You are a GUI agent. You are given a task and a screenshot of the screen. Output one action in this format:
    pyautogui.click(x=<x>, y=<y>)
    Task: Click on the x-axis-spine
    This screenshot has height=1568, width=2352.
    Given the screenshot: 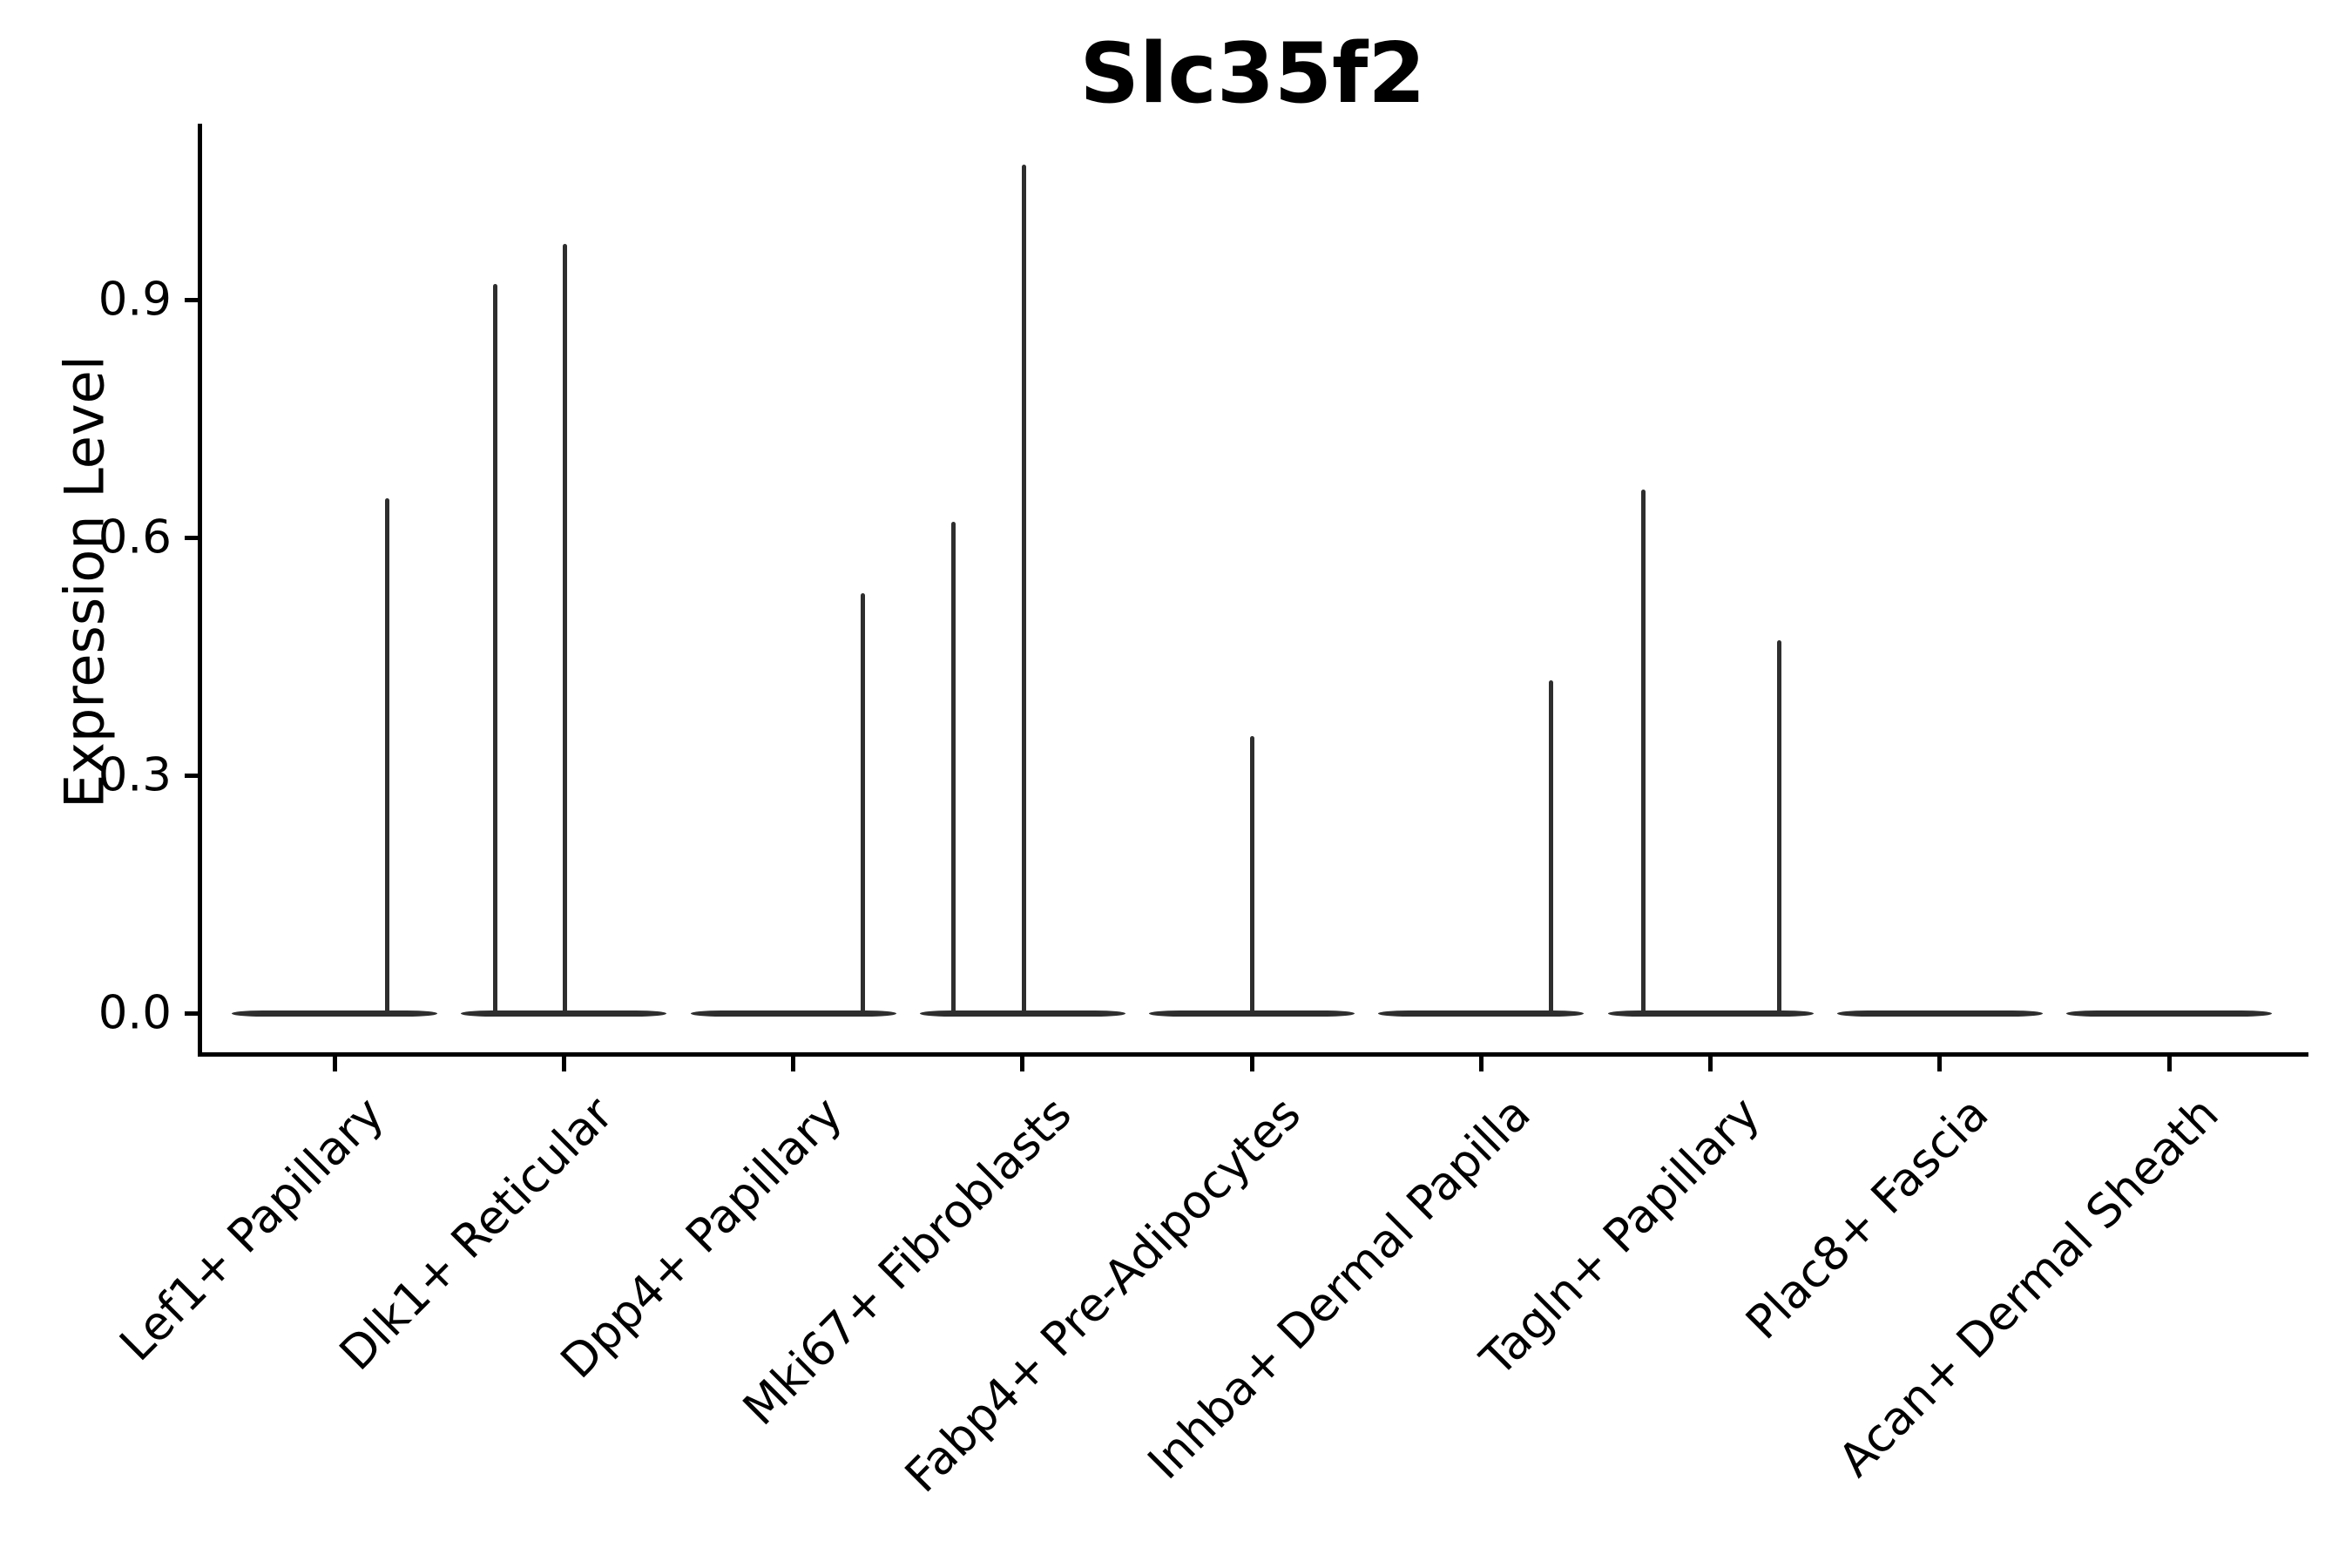 What is the action you would take?
    pyautogui.click(x=1253, y=1054)
    